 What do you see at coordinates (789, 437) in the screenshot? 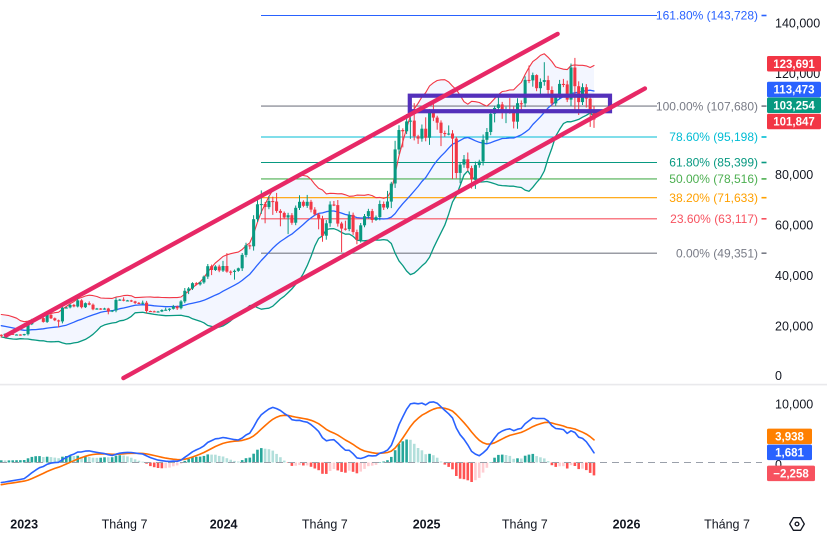
I see `svg-text: 3,938` at bounding box center [789, 437].